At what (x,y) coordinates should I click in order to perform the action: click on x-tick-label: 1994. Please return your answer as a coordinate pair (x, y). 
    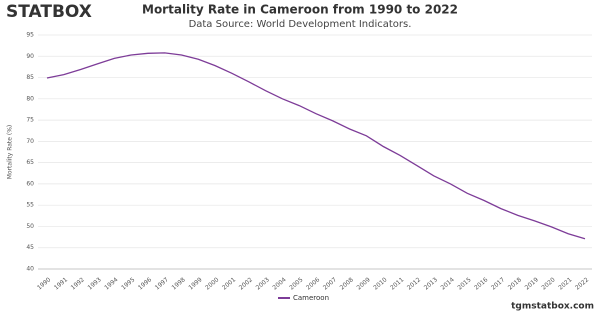
    Looking at the image, I should click on (111, 283).